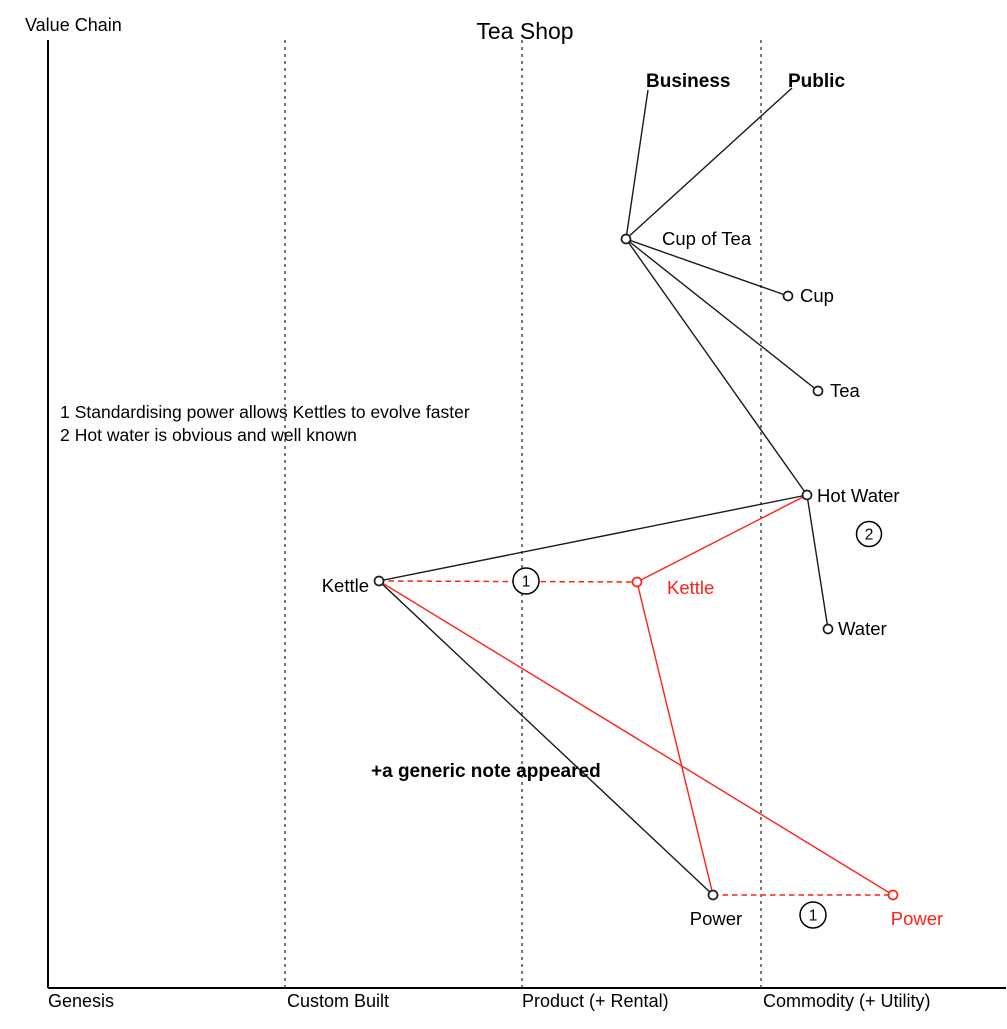  What do you see at coordinates (486, 771) in the screenshot?
I see `map-note: +a generic note appeared` at bounding box center [486, 771].